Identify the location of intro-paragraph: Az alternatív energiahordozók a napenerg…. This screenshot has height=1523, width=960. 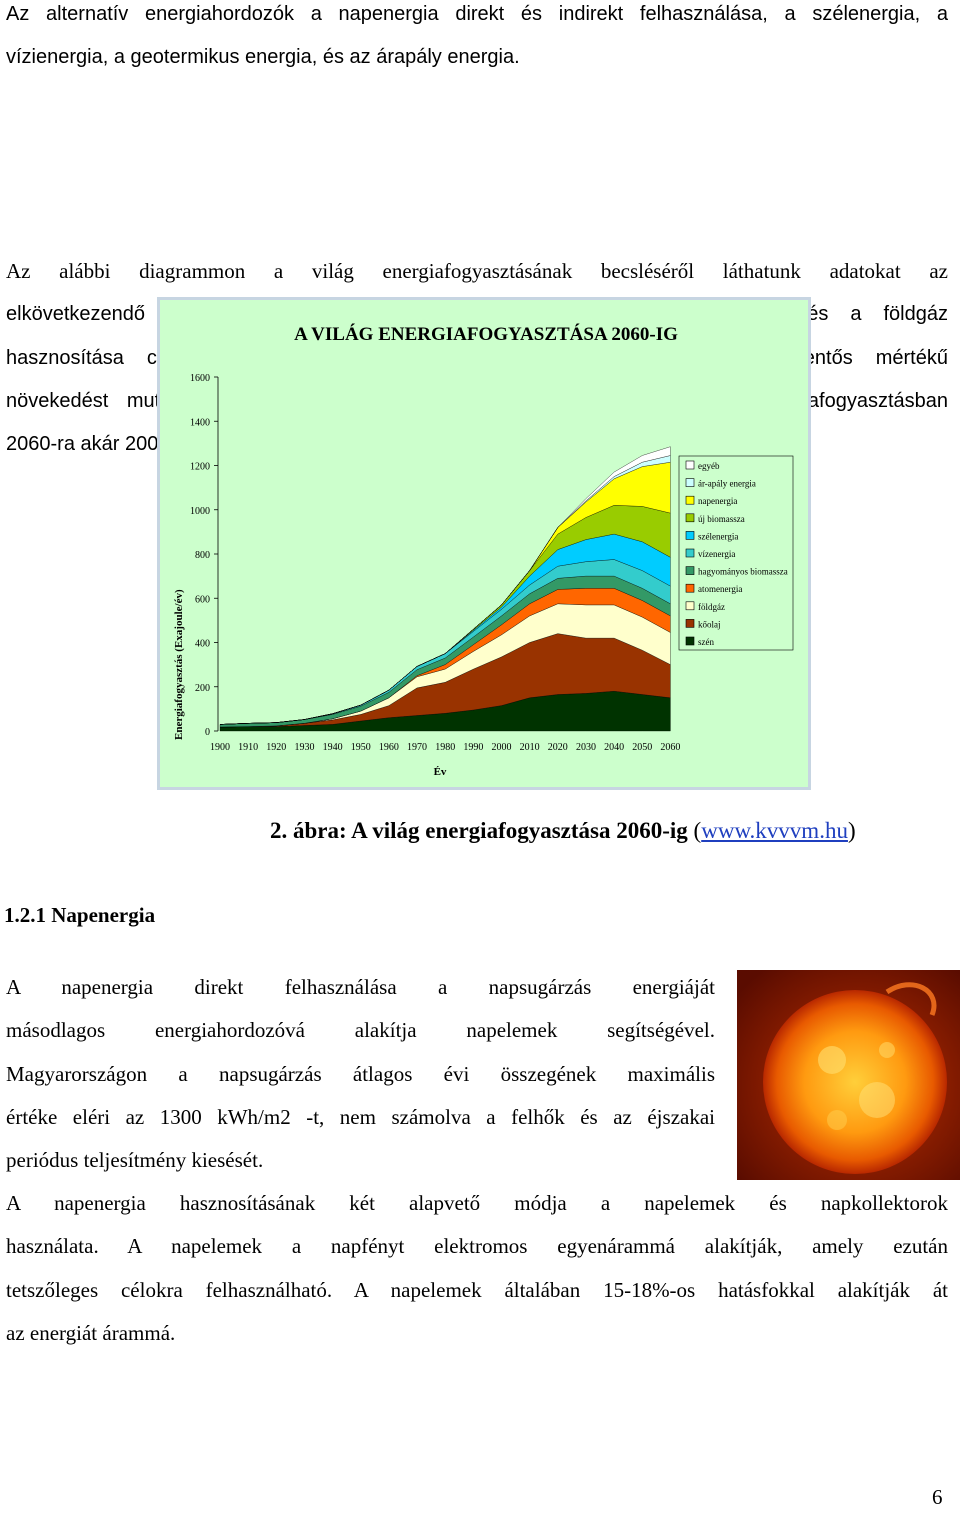
(477, 40).